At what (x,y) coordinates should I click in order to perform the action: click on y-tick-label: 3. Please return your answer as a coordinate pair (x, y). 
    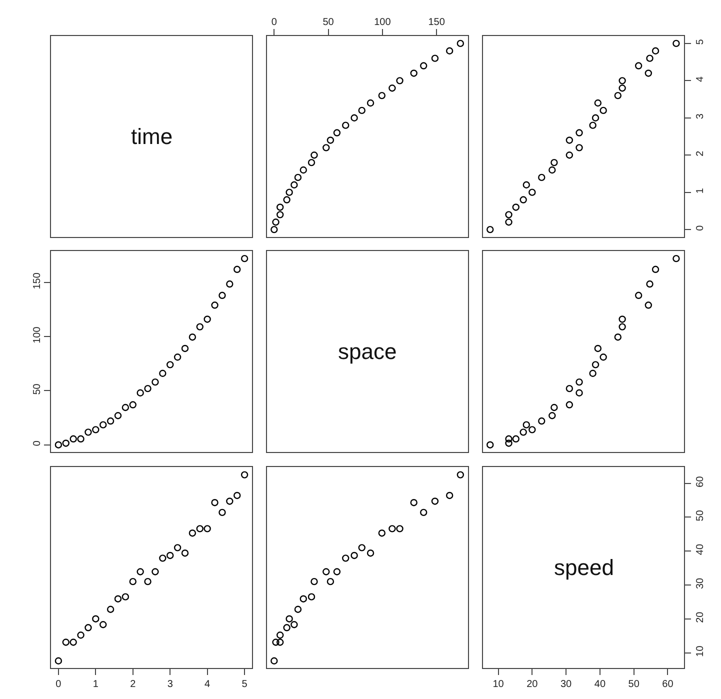
    Looking at the image, I should click on (700, 116).